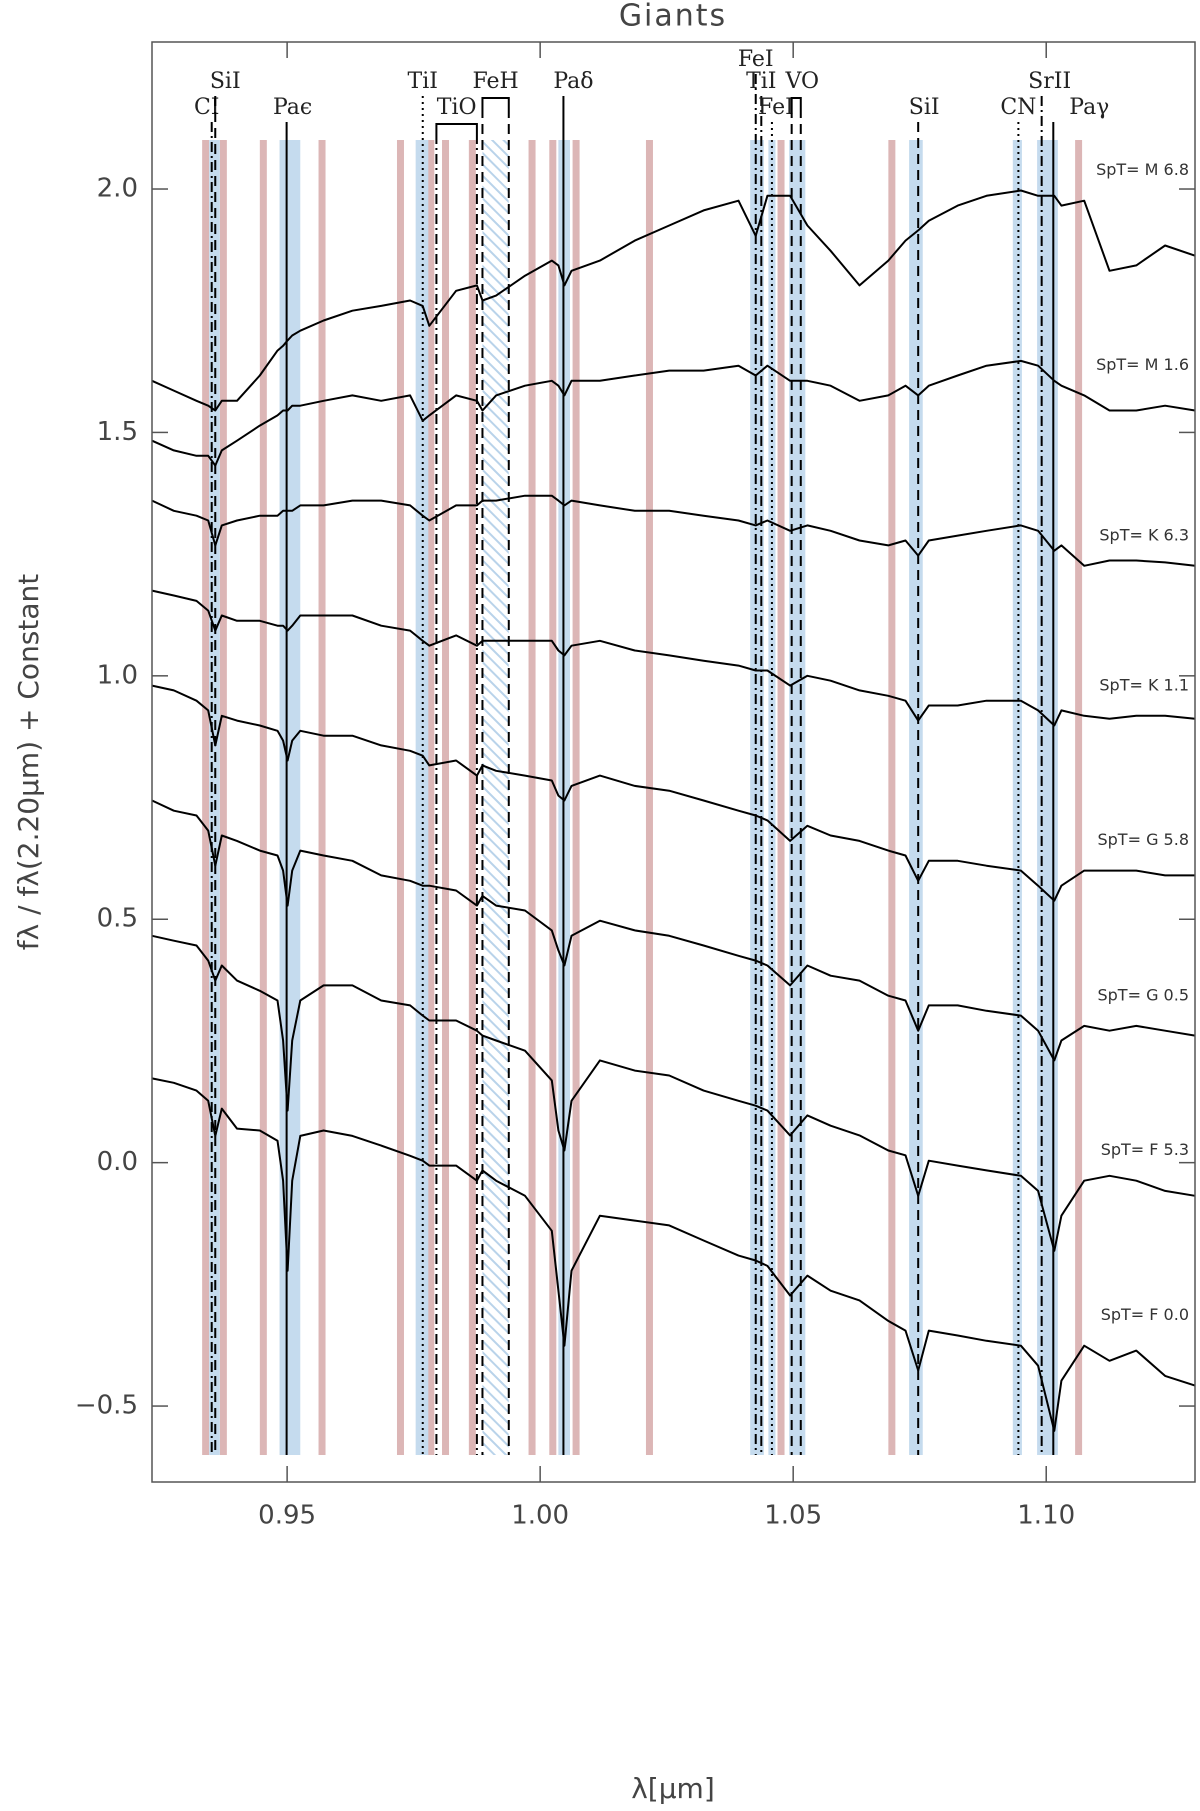 The height and width of the screenshot is (1811, 1200). I want to click on chart-title: Giants, so click(673, 17).